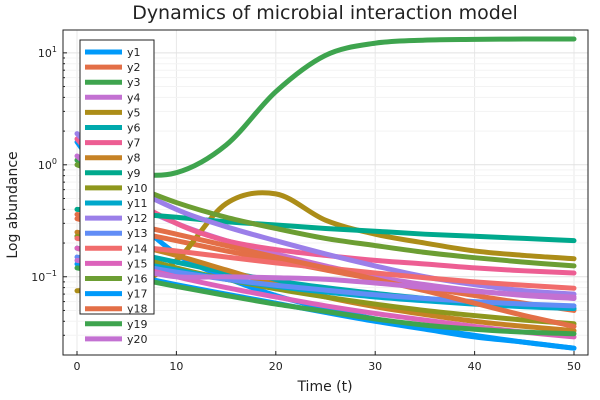 The width and height of the screenshot is (600, 400). What do you see at coordinates (137, 248) in the screenshot?
I see `legend-entry-y14: y14` at bounding box center [137, 248].